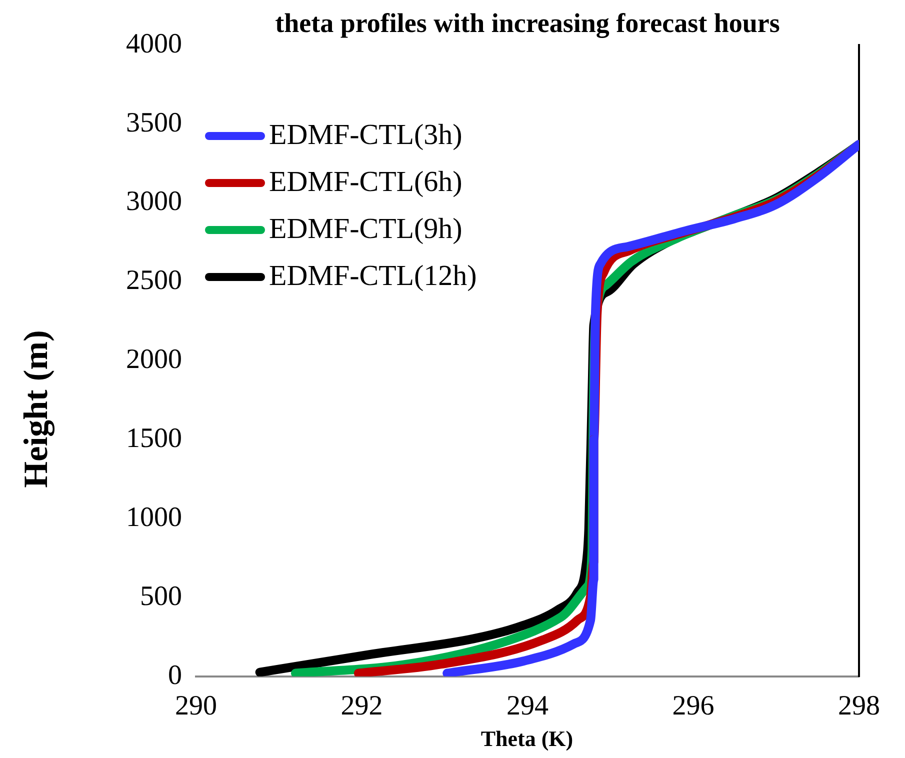  What do you see at coordinates (154, 360) in the screenshot?
I see `y-tick-label: 2000` at bounding box center [154, 360].